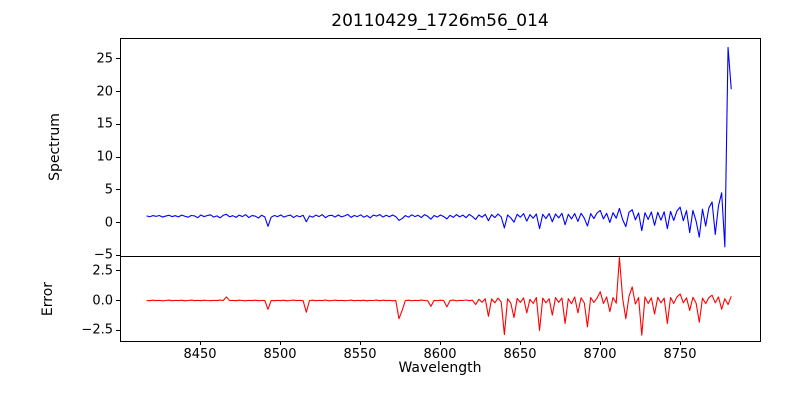 This screenshot has width=800, height=400. I want to click on y-tick-label: 25, so click(104, 59).